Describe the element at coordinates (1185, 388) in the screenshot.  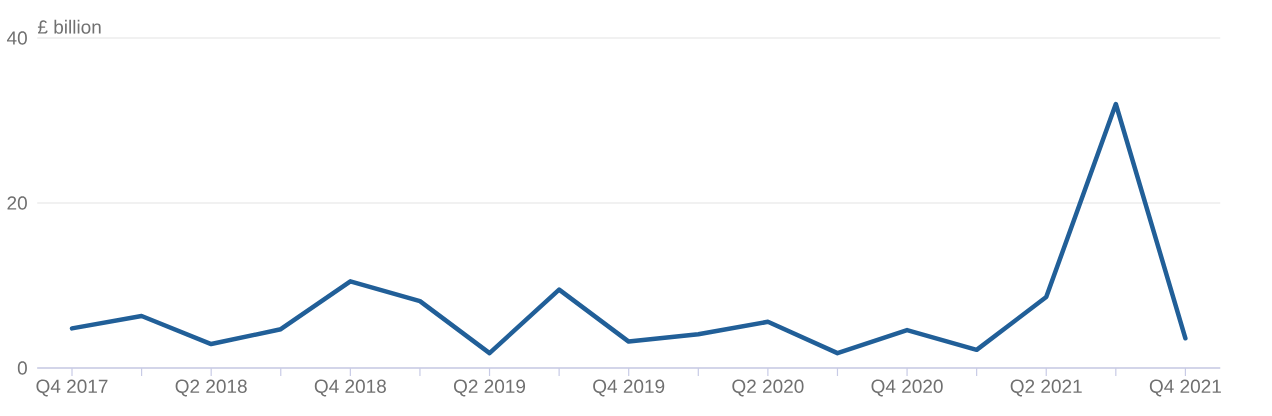
I see `x-tick-label: Q4 2021` at that location.